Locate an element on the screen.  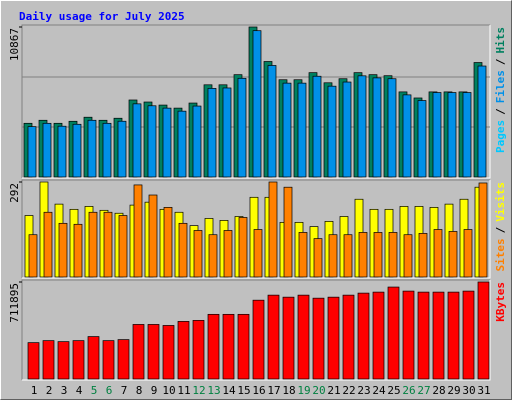
x-tick-label: 18 is located at coordinates (288, 390).